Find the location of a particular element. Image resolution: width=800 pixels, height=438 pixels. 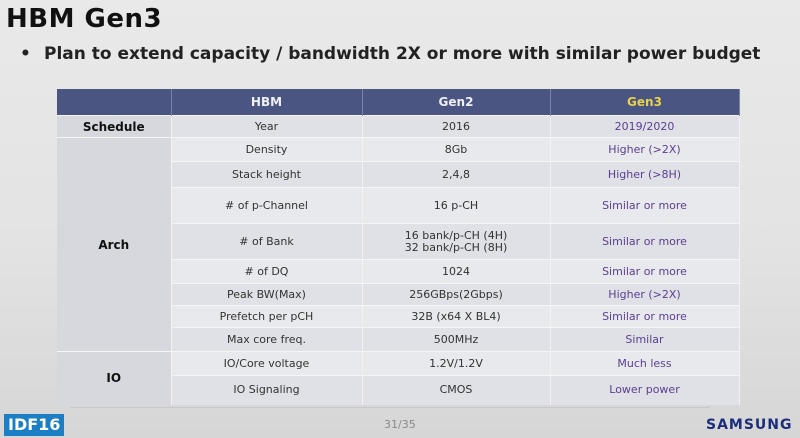

gen2-cell: 1024 is located at coordinates (456, 271).